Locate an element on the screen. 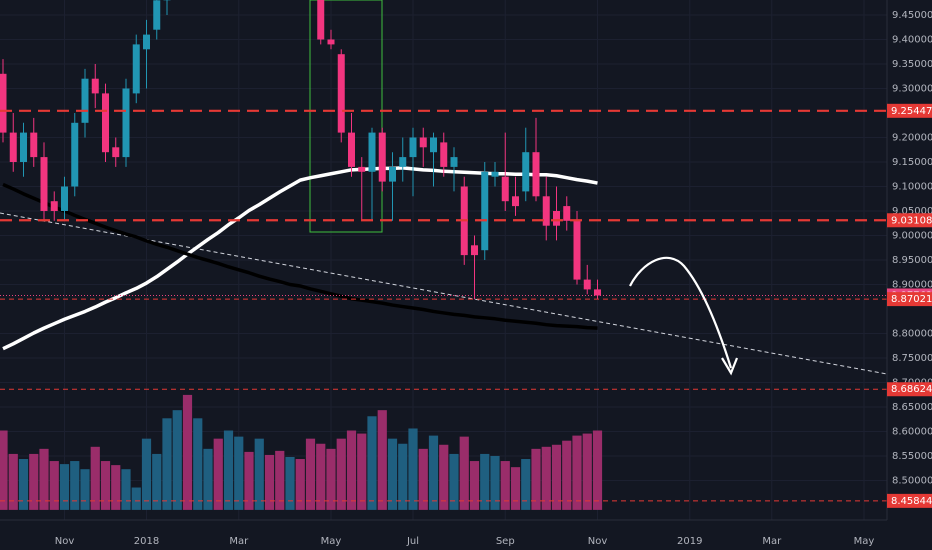  highlight-box is located at coordinates (346, 116).